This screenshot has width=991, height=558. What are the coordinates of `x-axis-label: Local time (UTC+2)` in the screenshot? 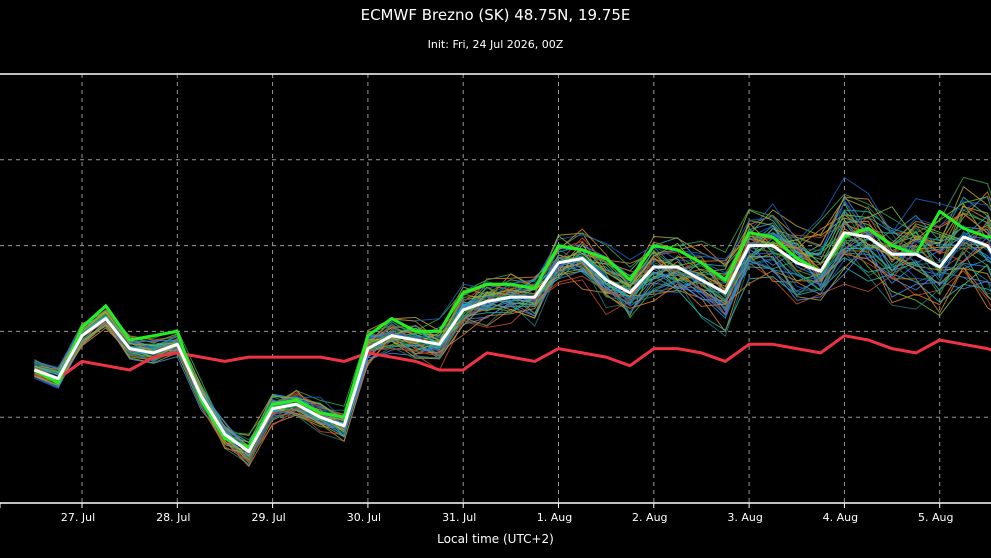 It's located at (495, 539).